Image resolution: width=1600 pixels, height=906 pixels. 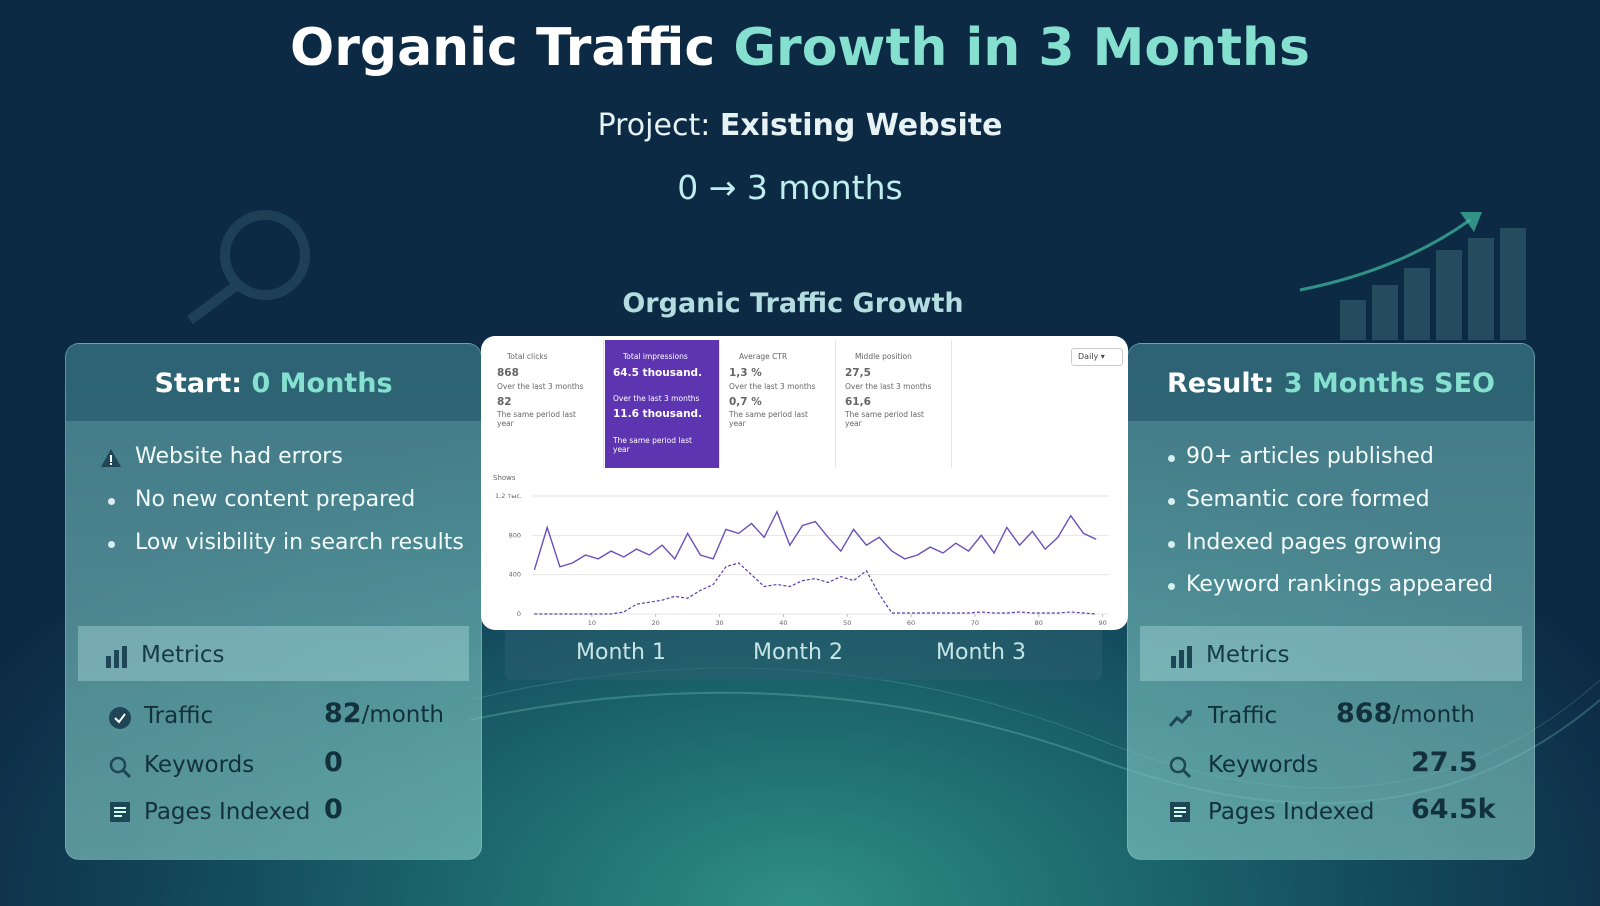 I want to click on result-item: Semantic core formed, so click(x=1308, y=499).